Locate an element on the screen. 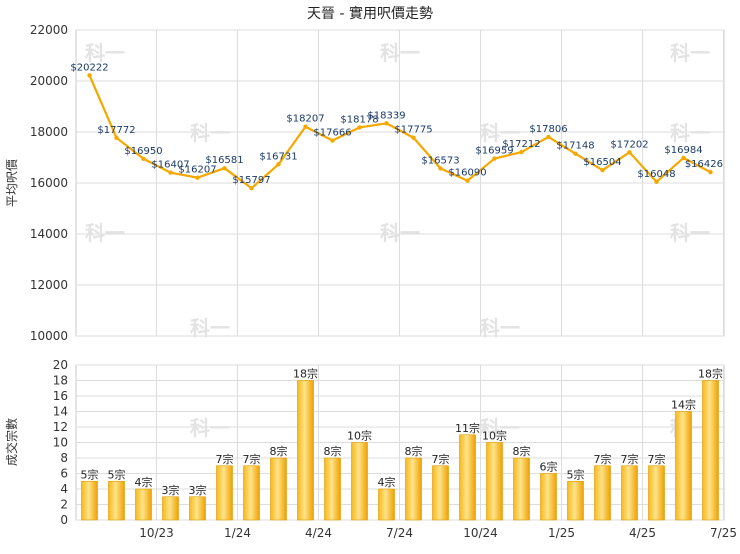  price-data-label: $15797 is located at coordinates (251, 180).